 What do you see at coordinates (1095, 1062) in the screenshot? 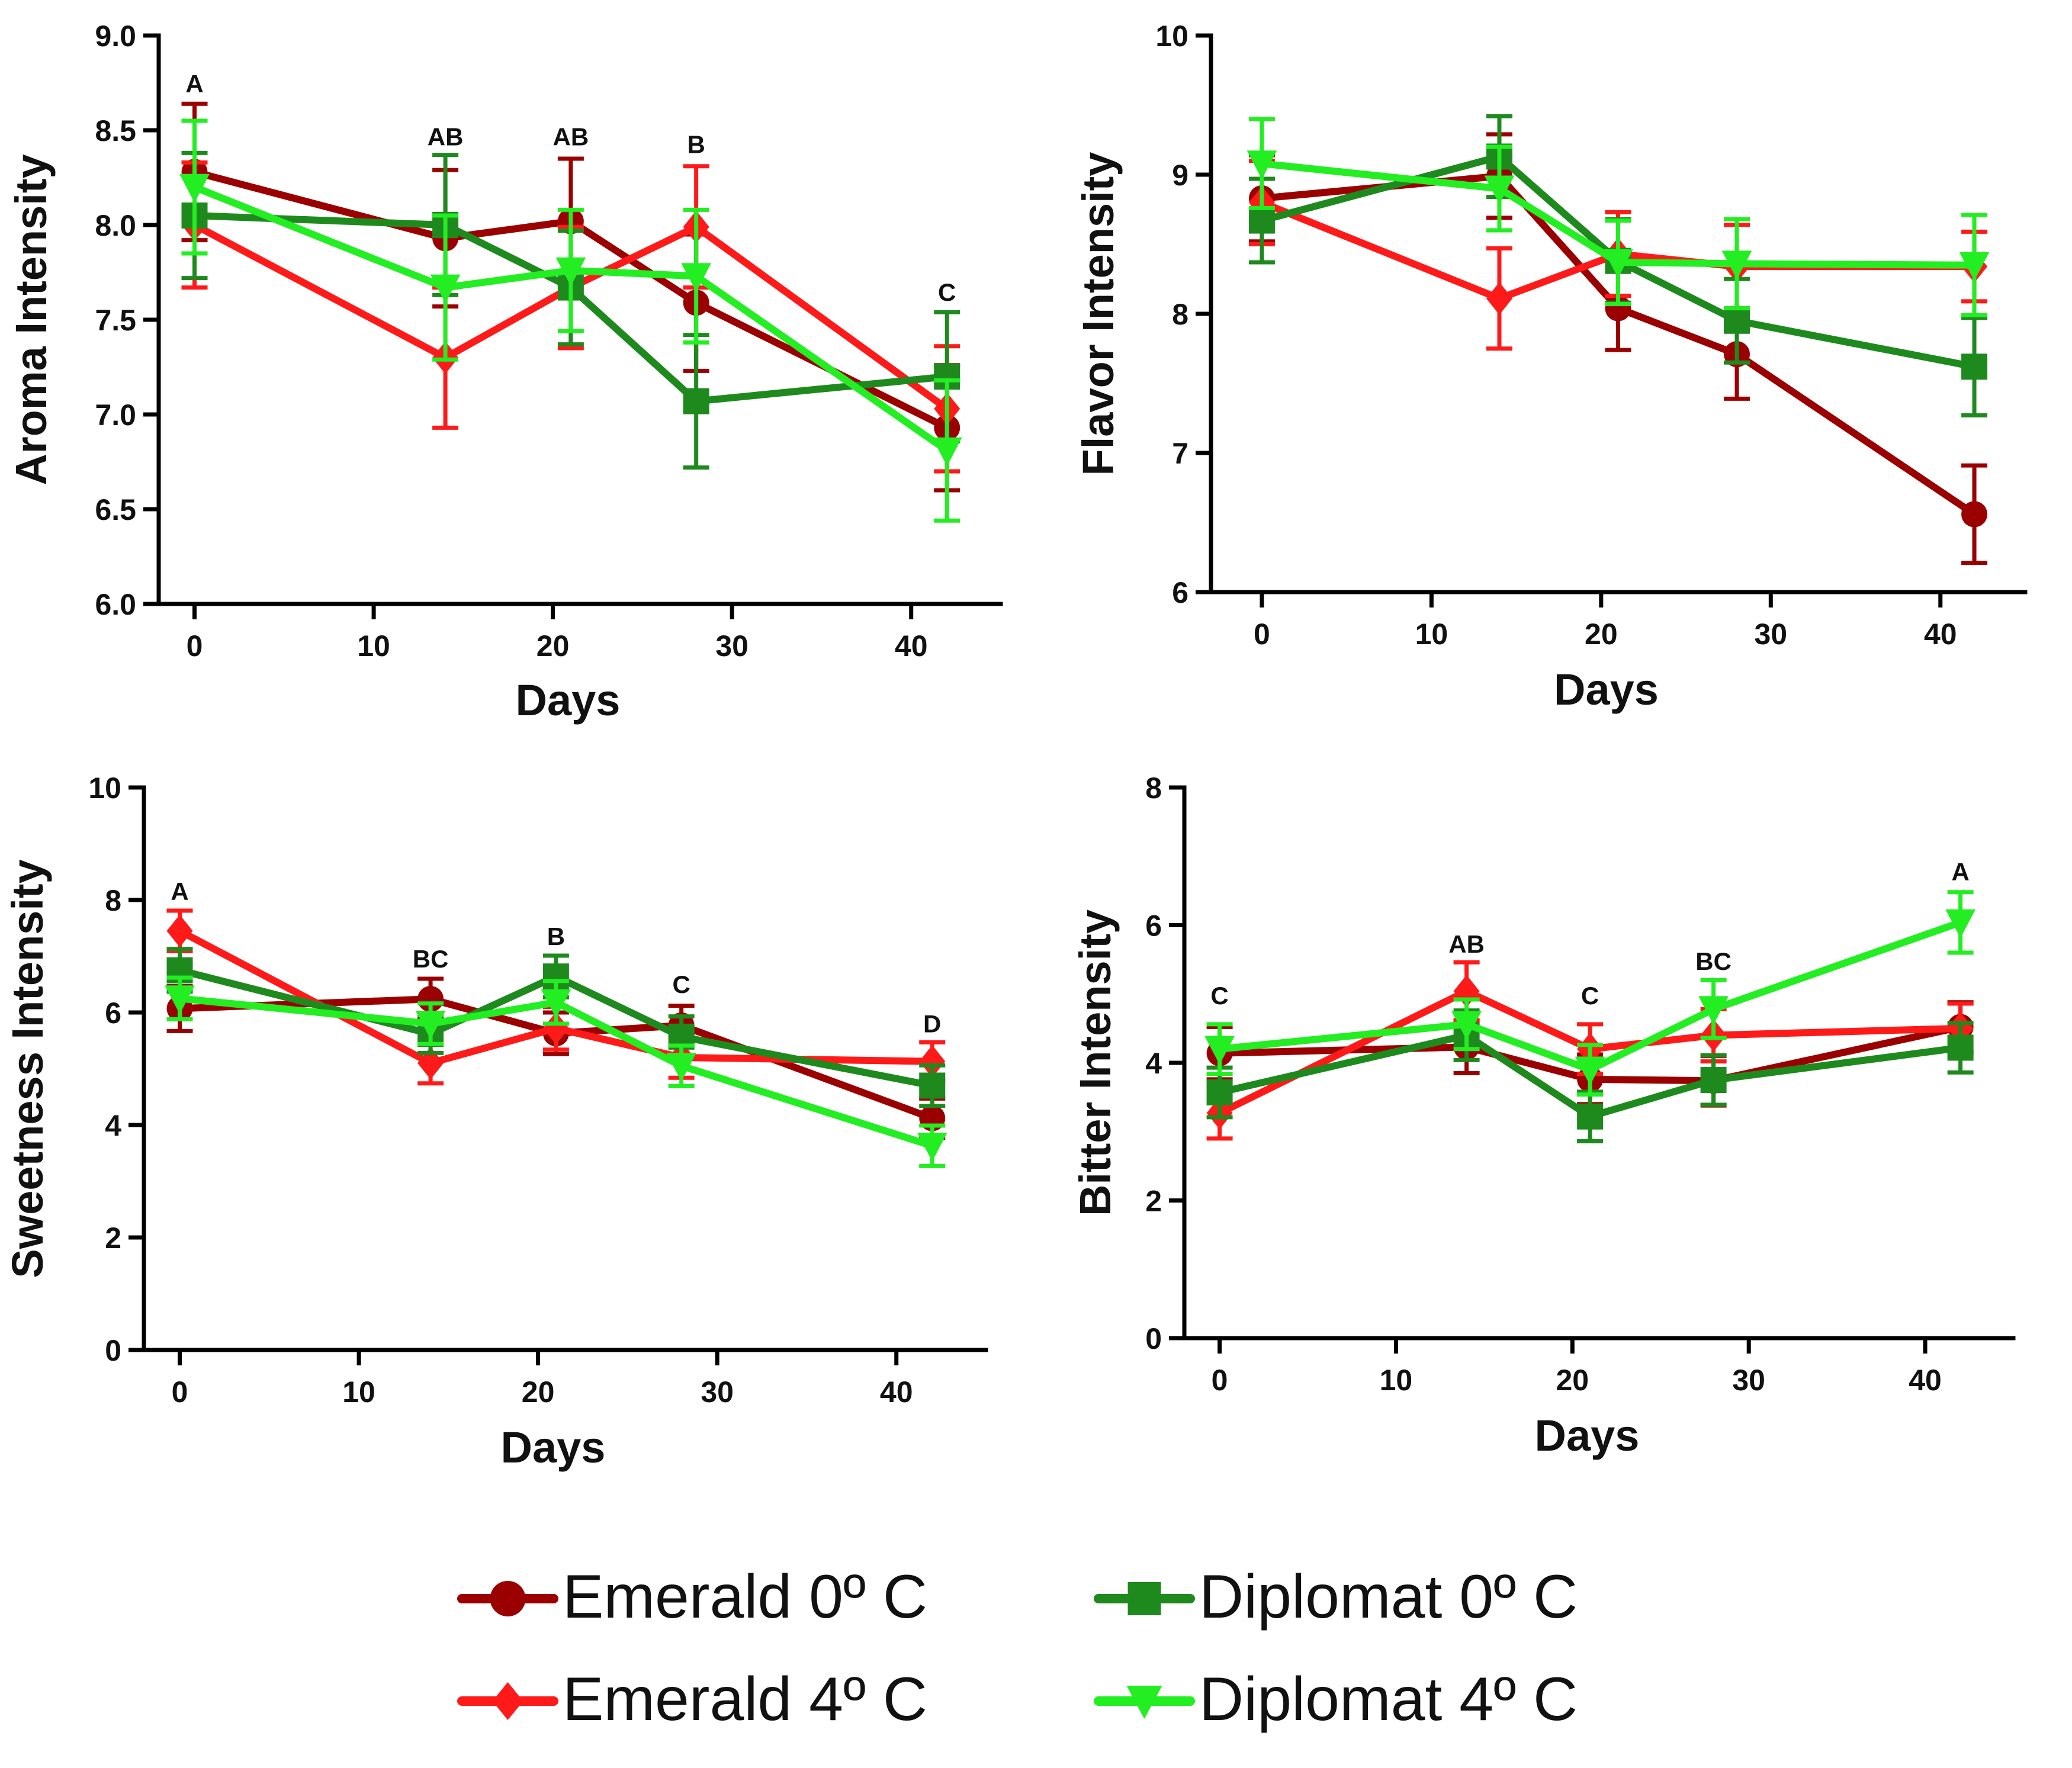
I see `y-axis-title: Bitter Intensity` at bounding box center [1095, 1062].